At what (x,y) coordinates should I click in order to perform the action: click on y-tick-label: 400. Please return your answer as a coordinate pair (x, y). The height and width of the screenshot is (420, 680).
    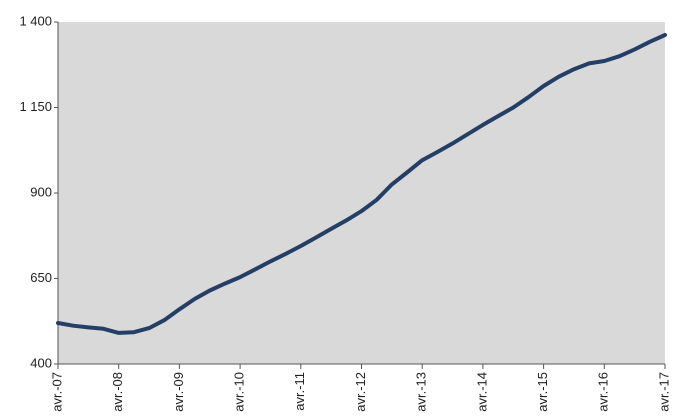
    Looking at the image, I should click on (41, 362).